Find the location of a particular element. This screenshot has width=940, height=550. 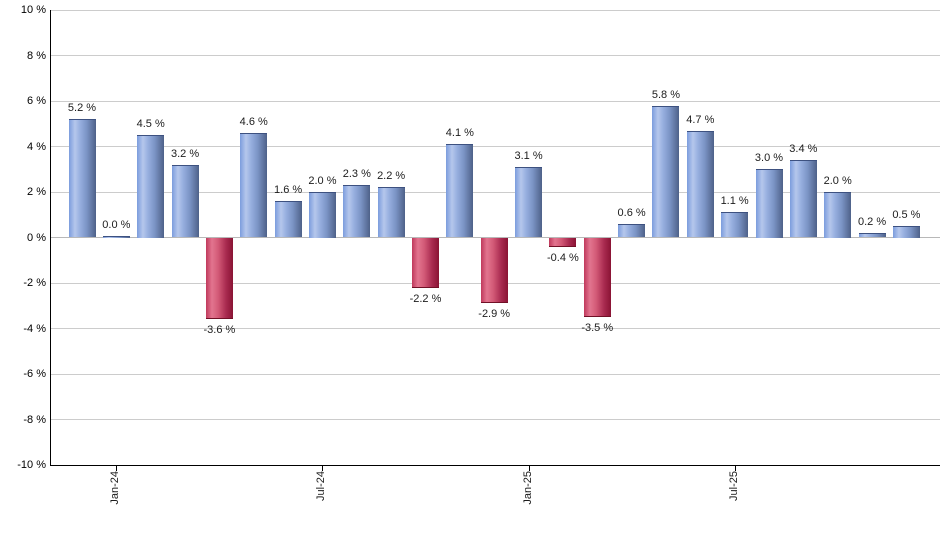

y-axis-label: -2 % is located at coordinates (34, 283).